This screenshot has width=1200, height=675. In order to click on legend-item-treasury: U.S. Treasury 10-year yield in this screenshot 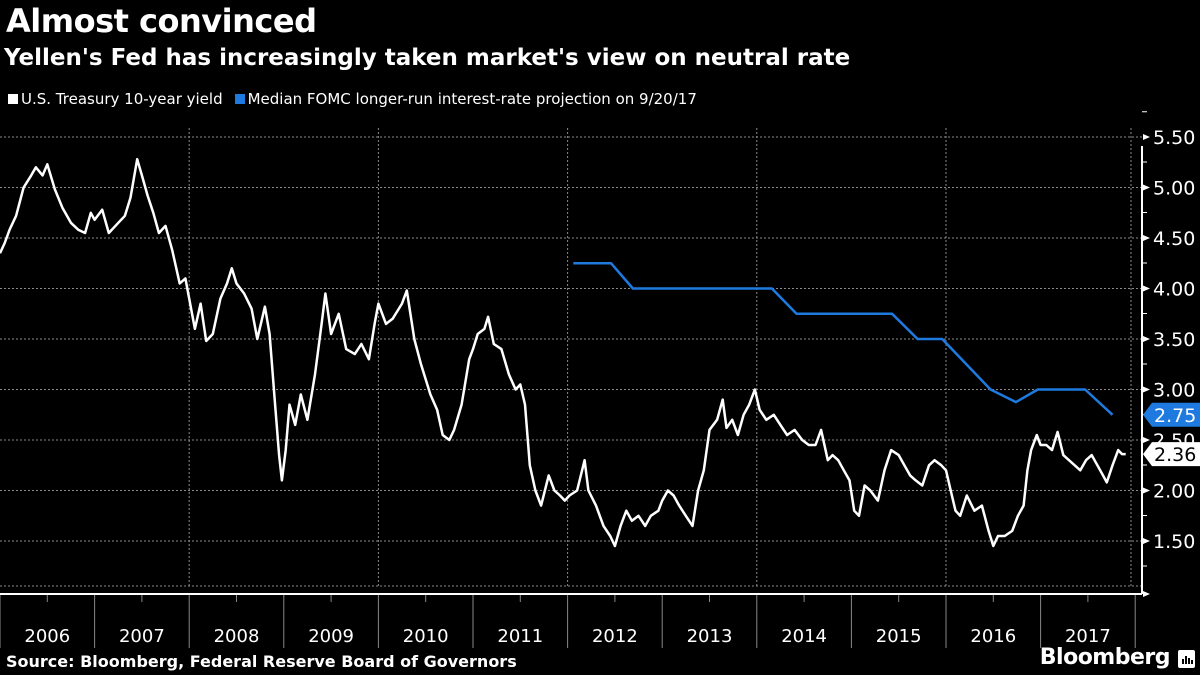, I will do `click(115, 99)`.